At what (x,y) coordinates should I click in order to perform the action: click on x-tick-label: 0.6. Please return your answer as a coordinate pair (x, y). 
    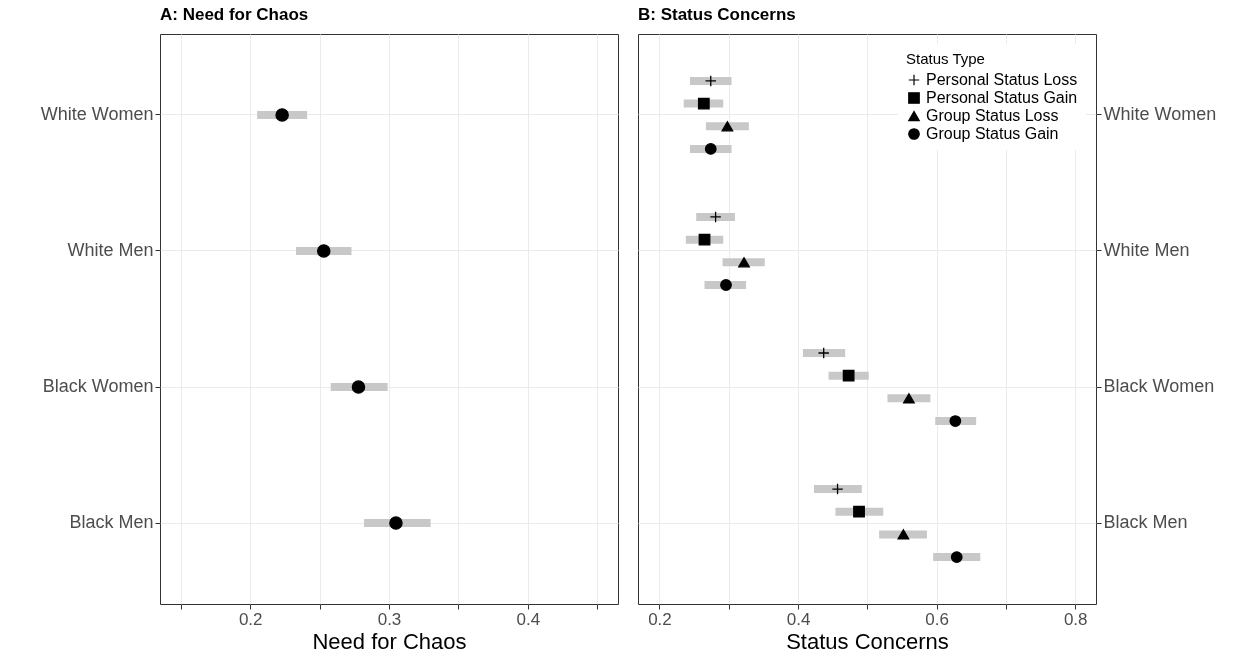
    Looking at the image, I should click on (937, 619).